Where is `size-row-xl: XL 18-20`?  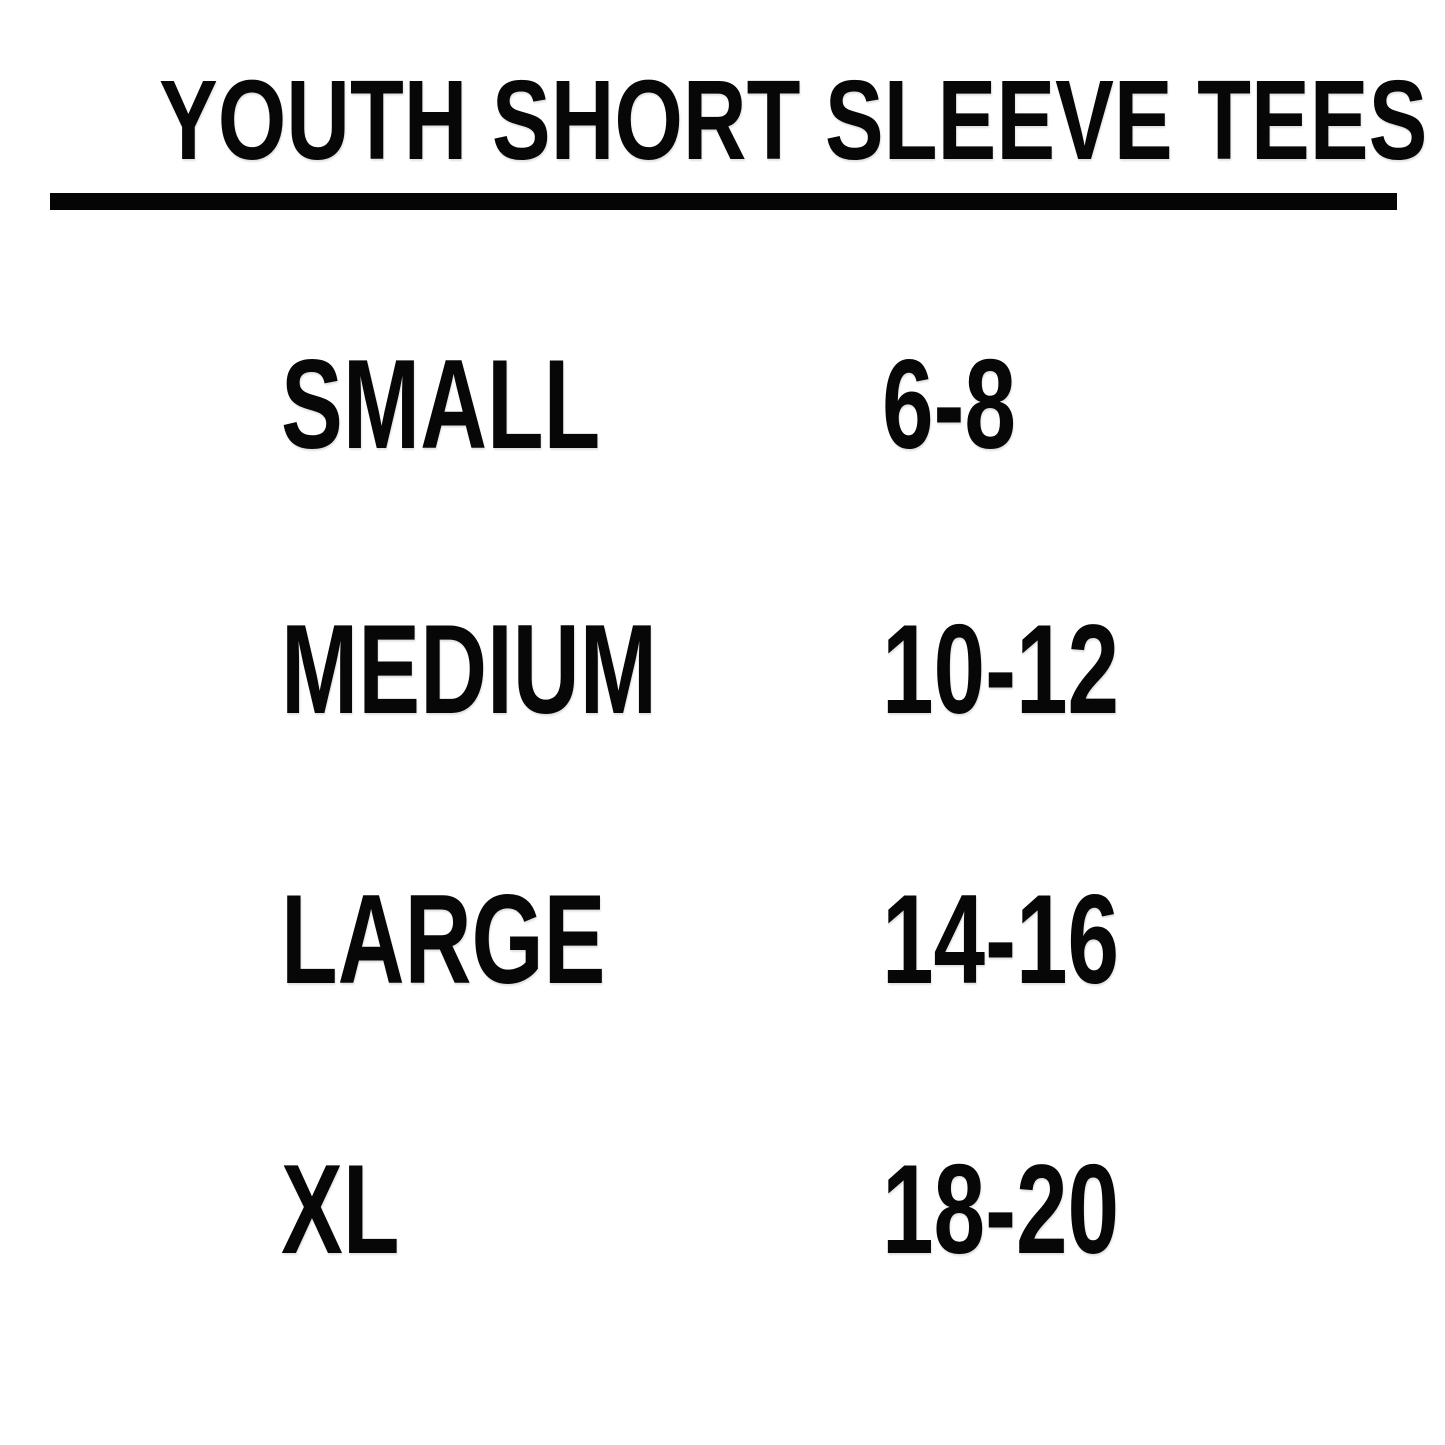 size-row-xl: XL 18-20 is located at coordinates (722, 1209).